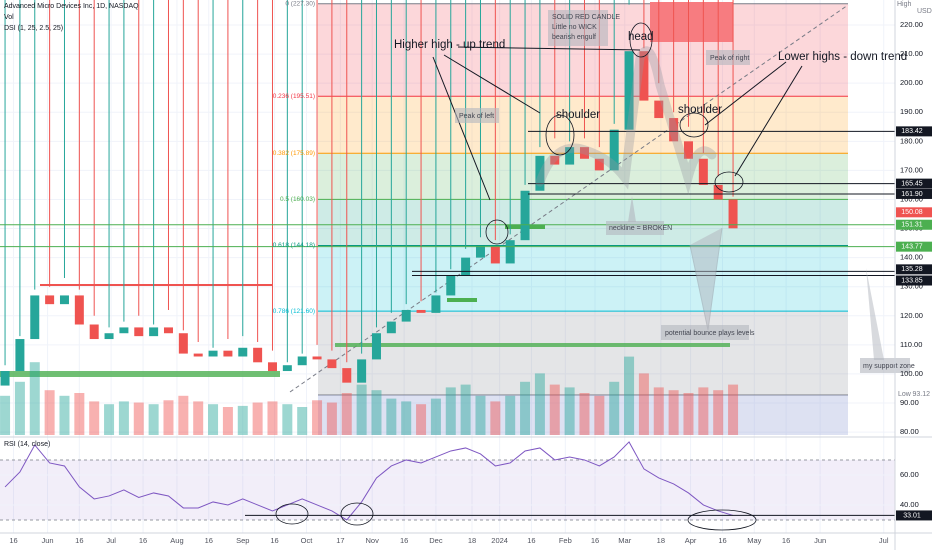 The image size is (932, 550). I want to click on indicator-bar, so click(462, 300).